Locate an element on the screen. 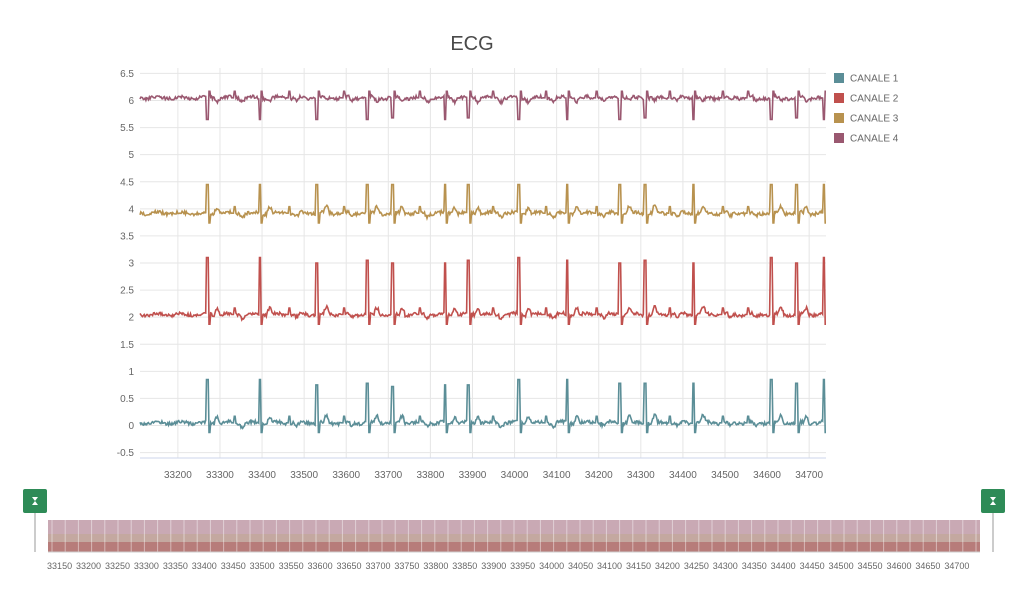 The image size is (1024, 589). y-tick-label: -0.5 is located at coordinates (126, 453).